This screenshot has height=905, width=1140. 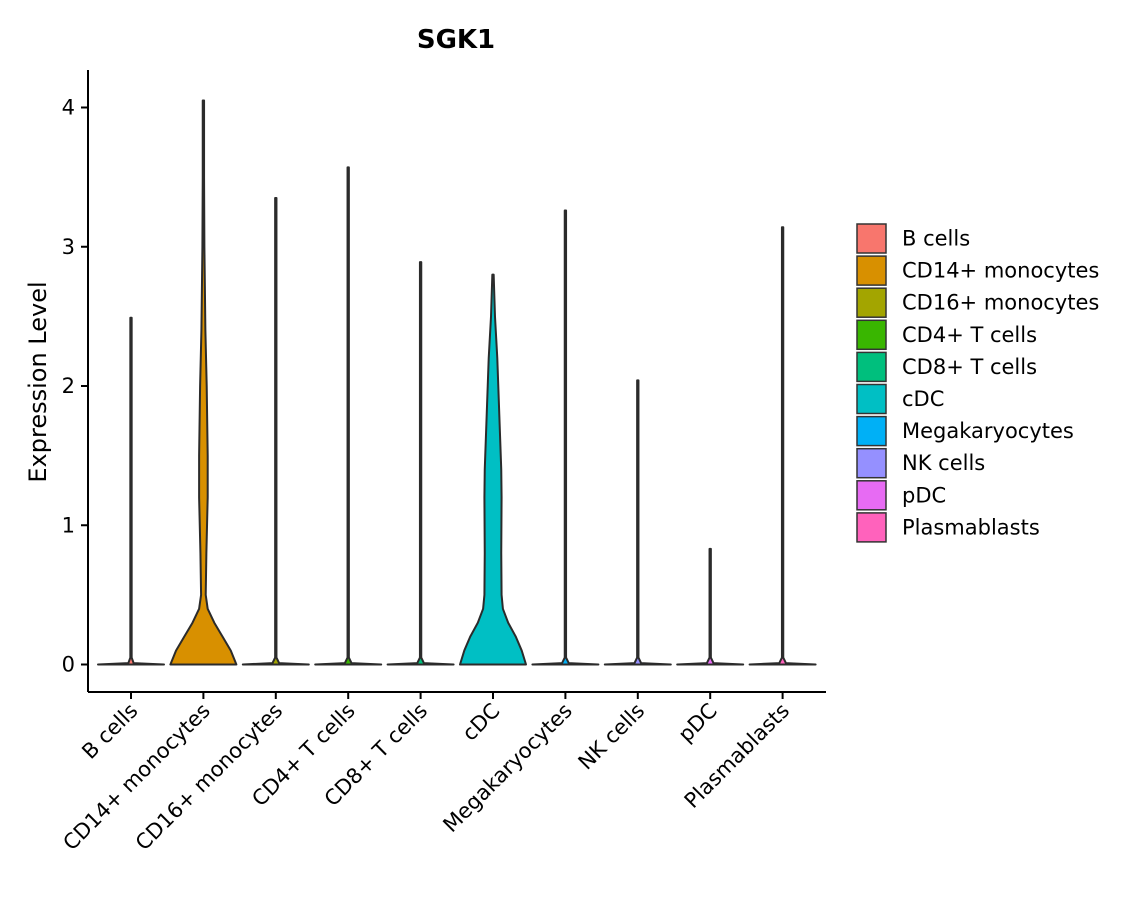 What do you see at coordinates (1000, 271) in the screenshot?
I see `legend-label-cd14-monocytes: CD14+ monocytes` at bounding box center [1000, 271].